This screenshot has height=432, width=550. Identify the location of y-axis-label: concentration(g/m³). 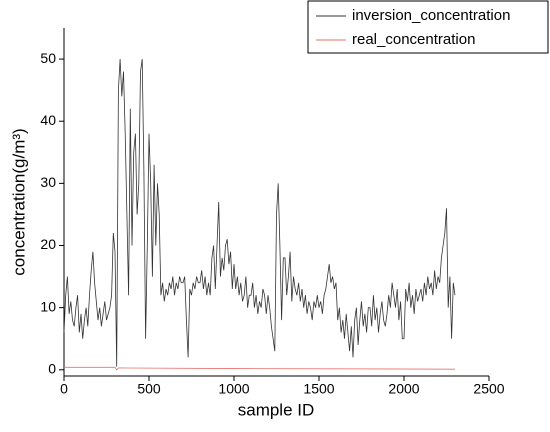
(18, 201).